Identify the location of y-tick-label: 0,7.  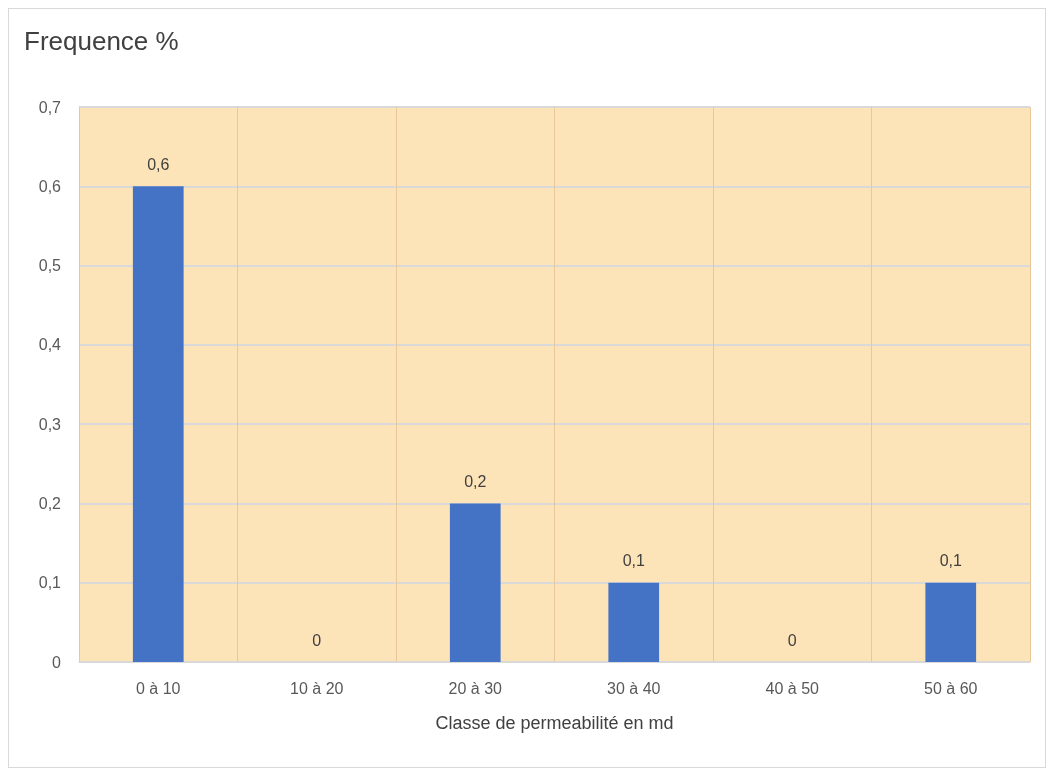
(50, 107).